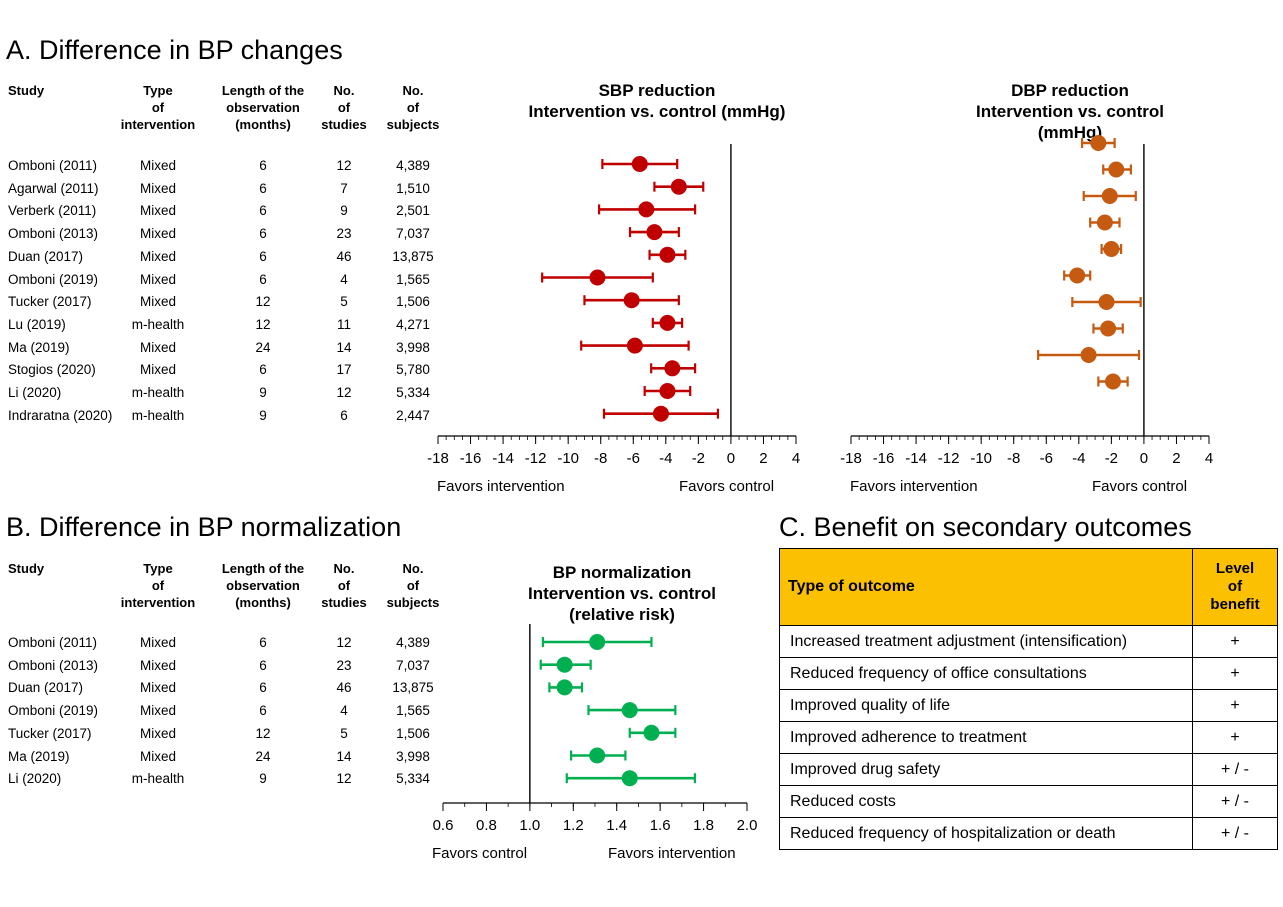 Image resolution: width=1283 pixels, height=907 pixels. Describe the element at coordinates (413, 324) in the screenshot. I see `cell-subjects: 4,271` at that location.